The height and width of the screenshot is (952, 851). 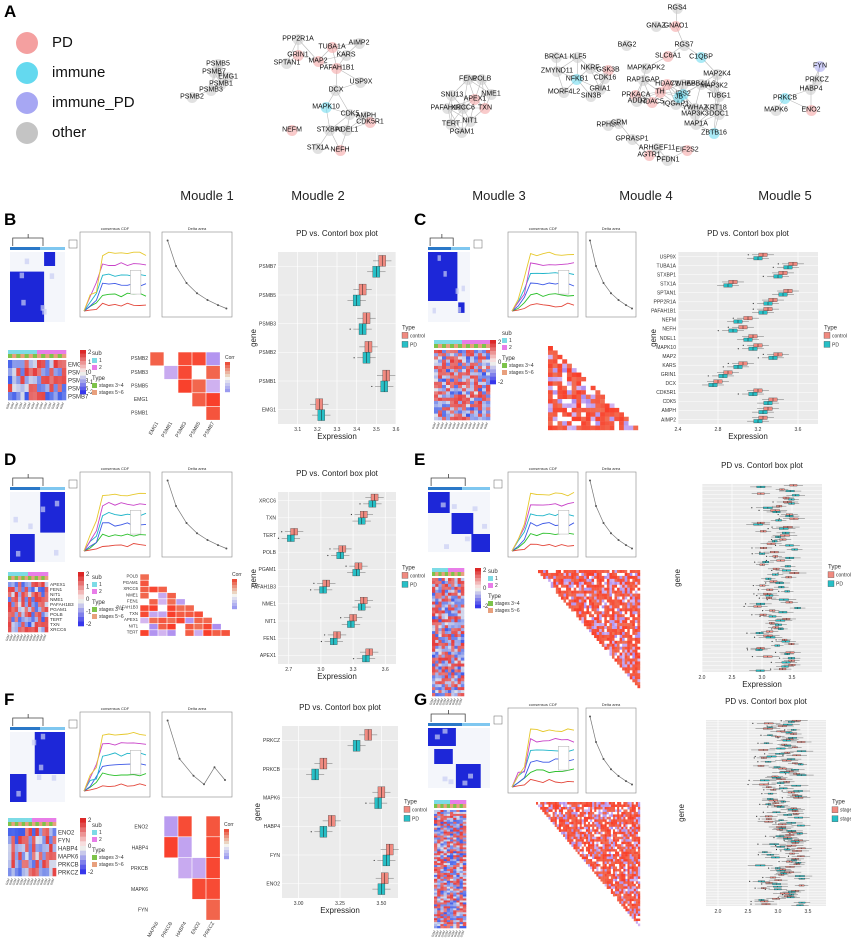 What do you see at coordinates (337, 436) in the screenshot?
I see `x-axis-label: Expression` at bounding box center [337, 436].